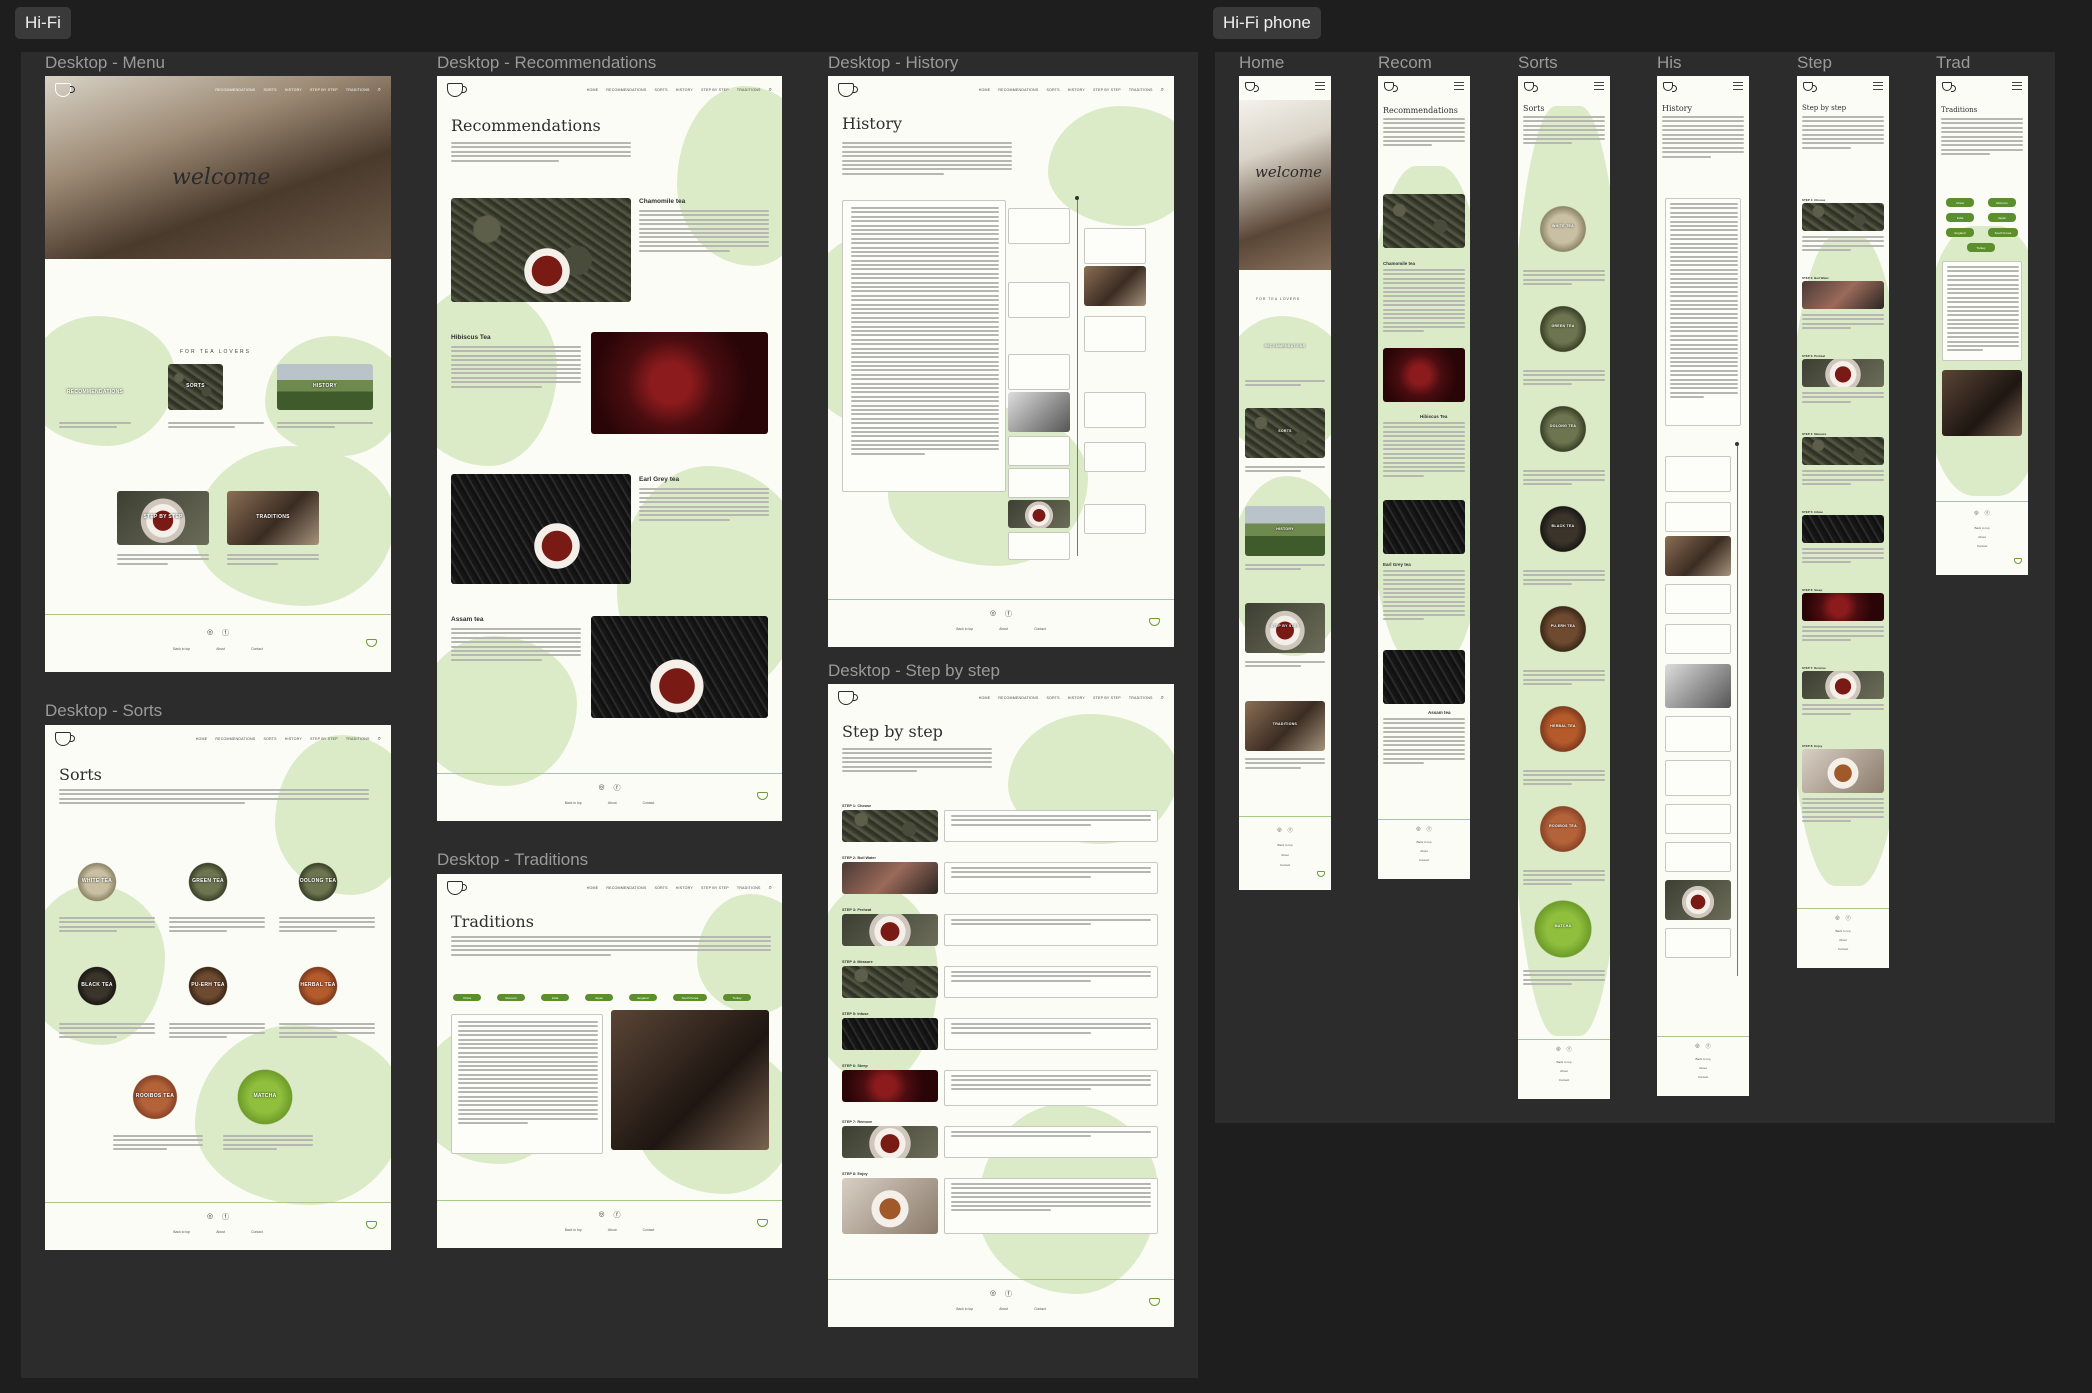 This screenshot has height=1393, width=2092. What do you see at coordinates (1538, 62) in the screenshot?
I see `frame-label-phone-sorts: Sorts` at bounding box center [1538, 62].